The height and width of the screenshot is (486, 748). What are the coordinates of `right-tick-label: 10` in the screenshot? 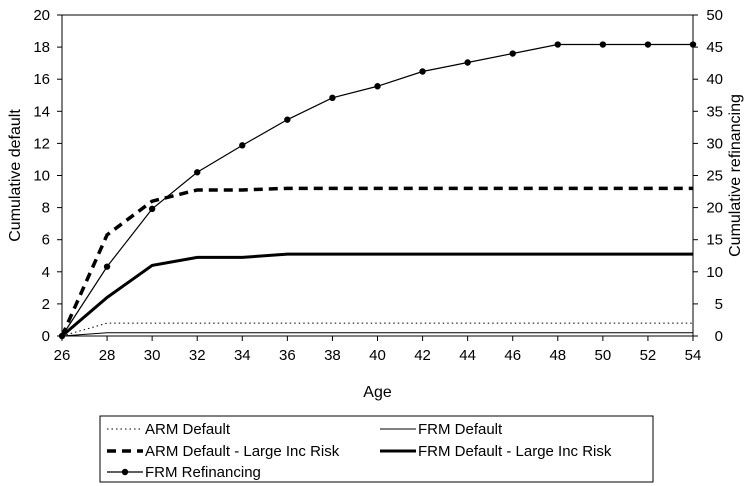 It's located at (714, 272).